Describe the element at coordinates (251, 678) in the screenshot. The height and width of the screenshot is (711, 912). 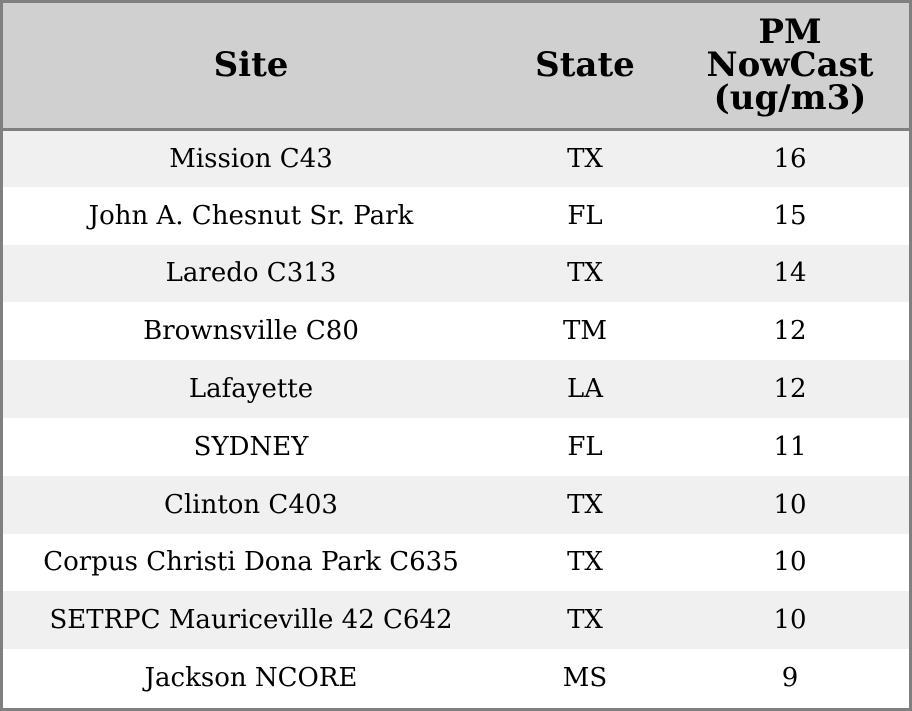
I see `cell-site: Jackson NCORE` at that location.